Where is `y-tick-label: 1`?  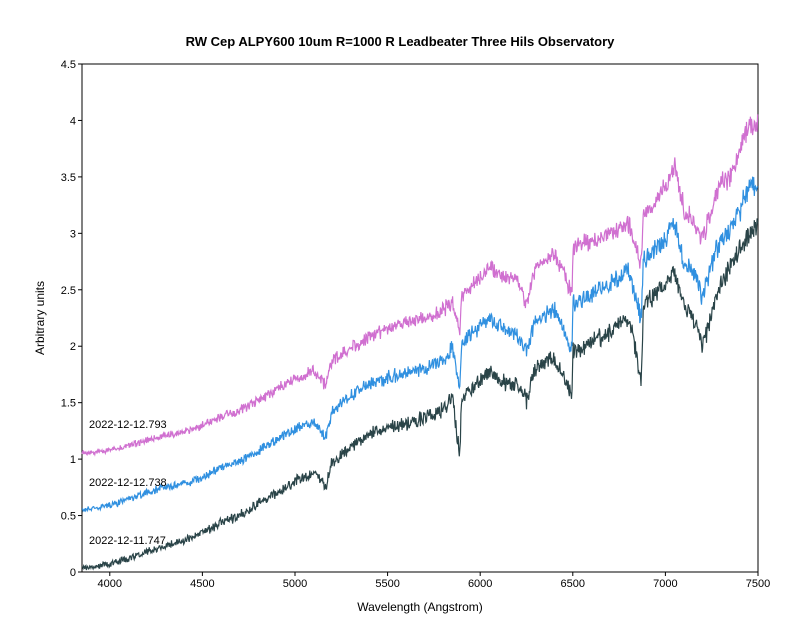
y-tick-label: 1 is located at coordinates (73, 460).